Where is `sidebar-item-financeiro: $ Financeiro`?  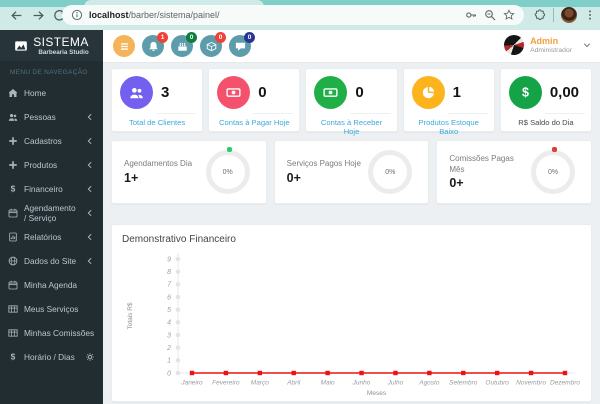 sidebar-item-financeiro: $ Financeiro is located at coordinates (51, 189).